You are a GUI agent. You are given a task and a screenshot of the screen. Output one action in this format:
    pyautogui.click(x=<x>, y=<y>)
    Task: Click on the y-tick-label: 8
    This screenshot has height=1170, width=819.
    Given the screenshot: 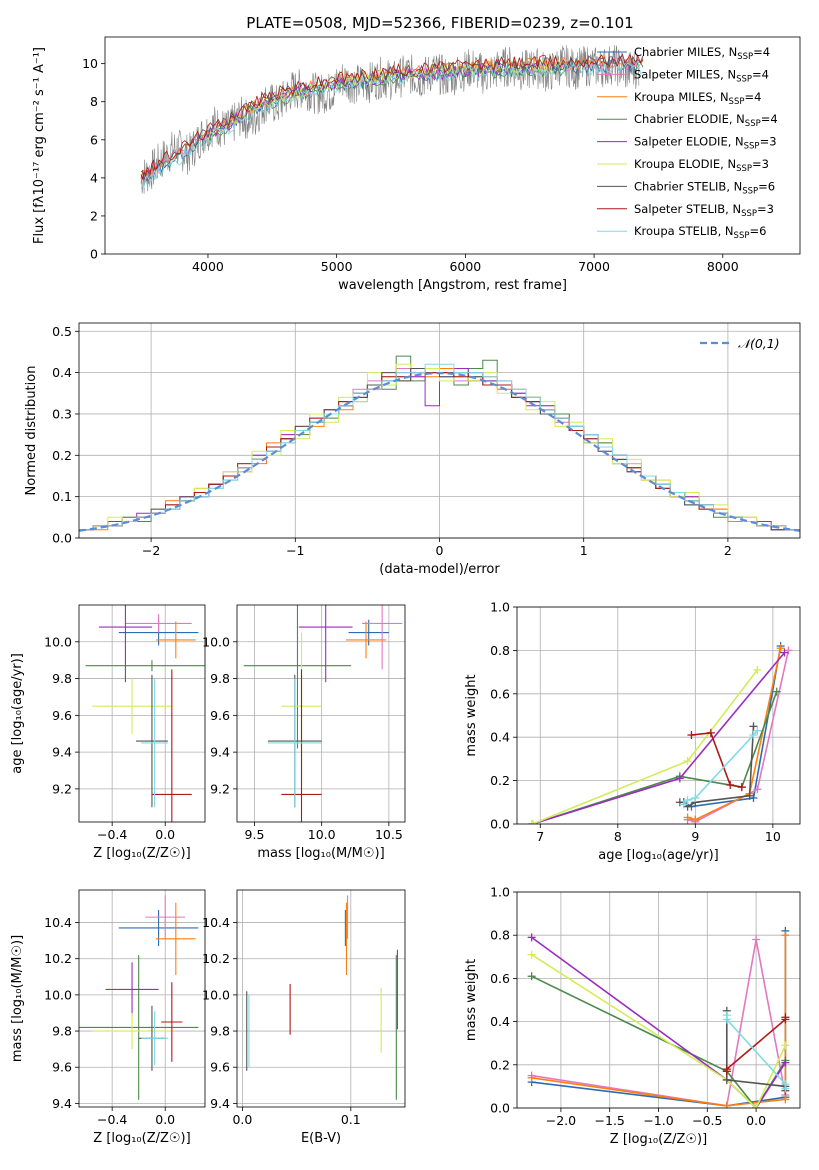 What is the action you would take?
    pyautogui.click(x=94, y=101)
    